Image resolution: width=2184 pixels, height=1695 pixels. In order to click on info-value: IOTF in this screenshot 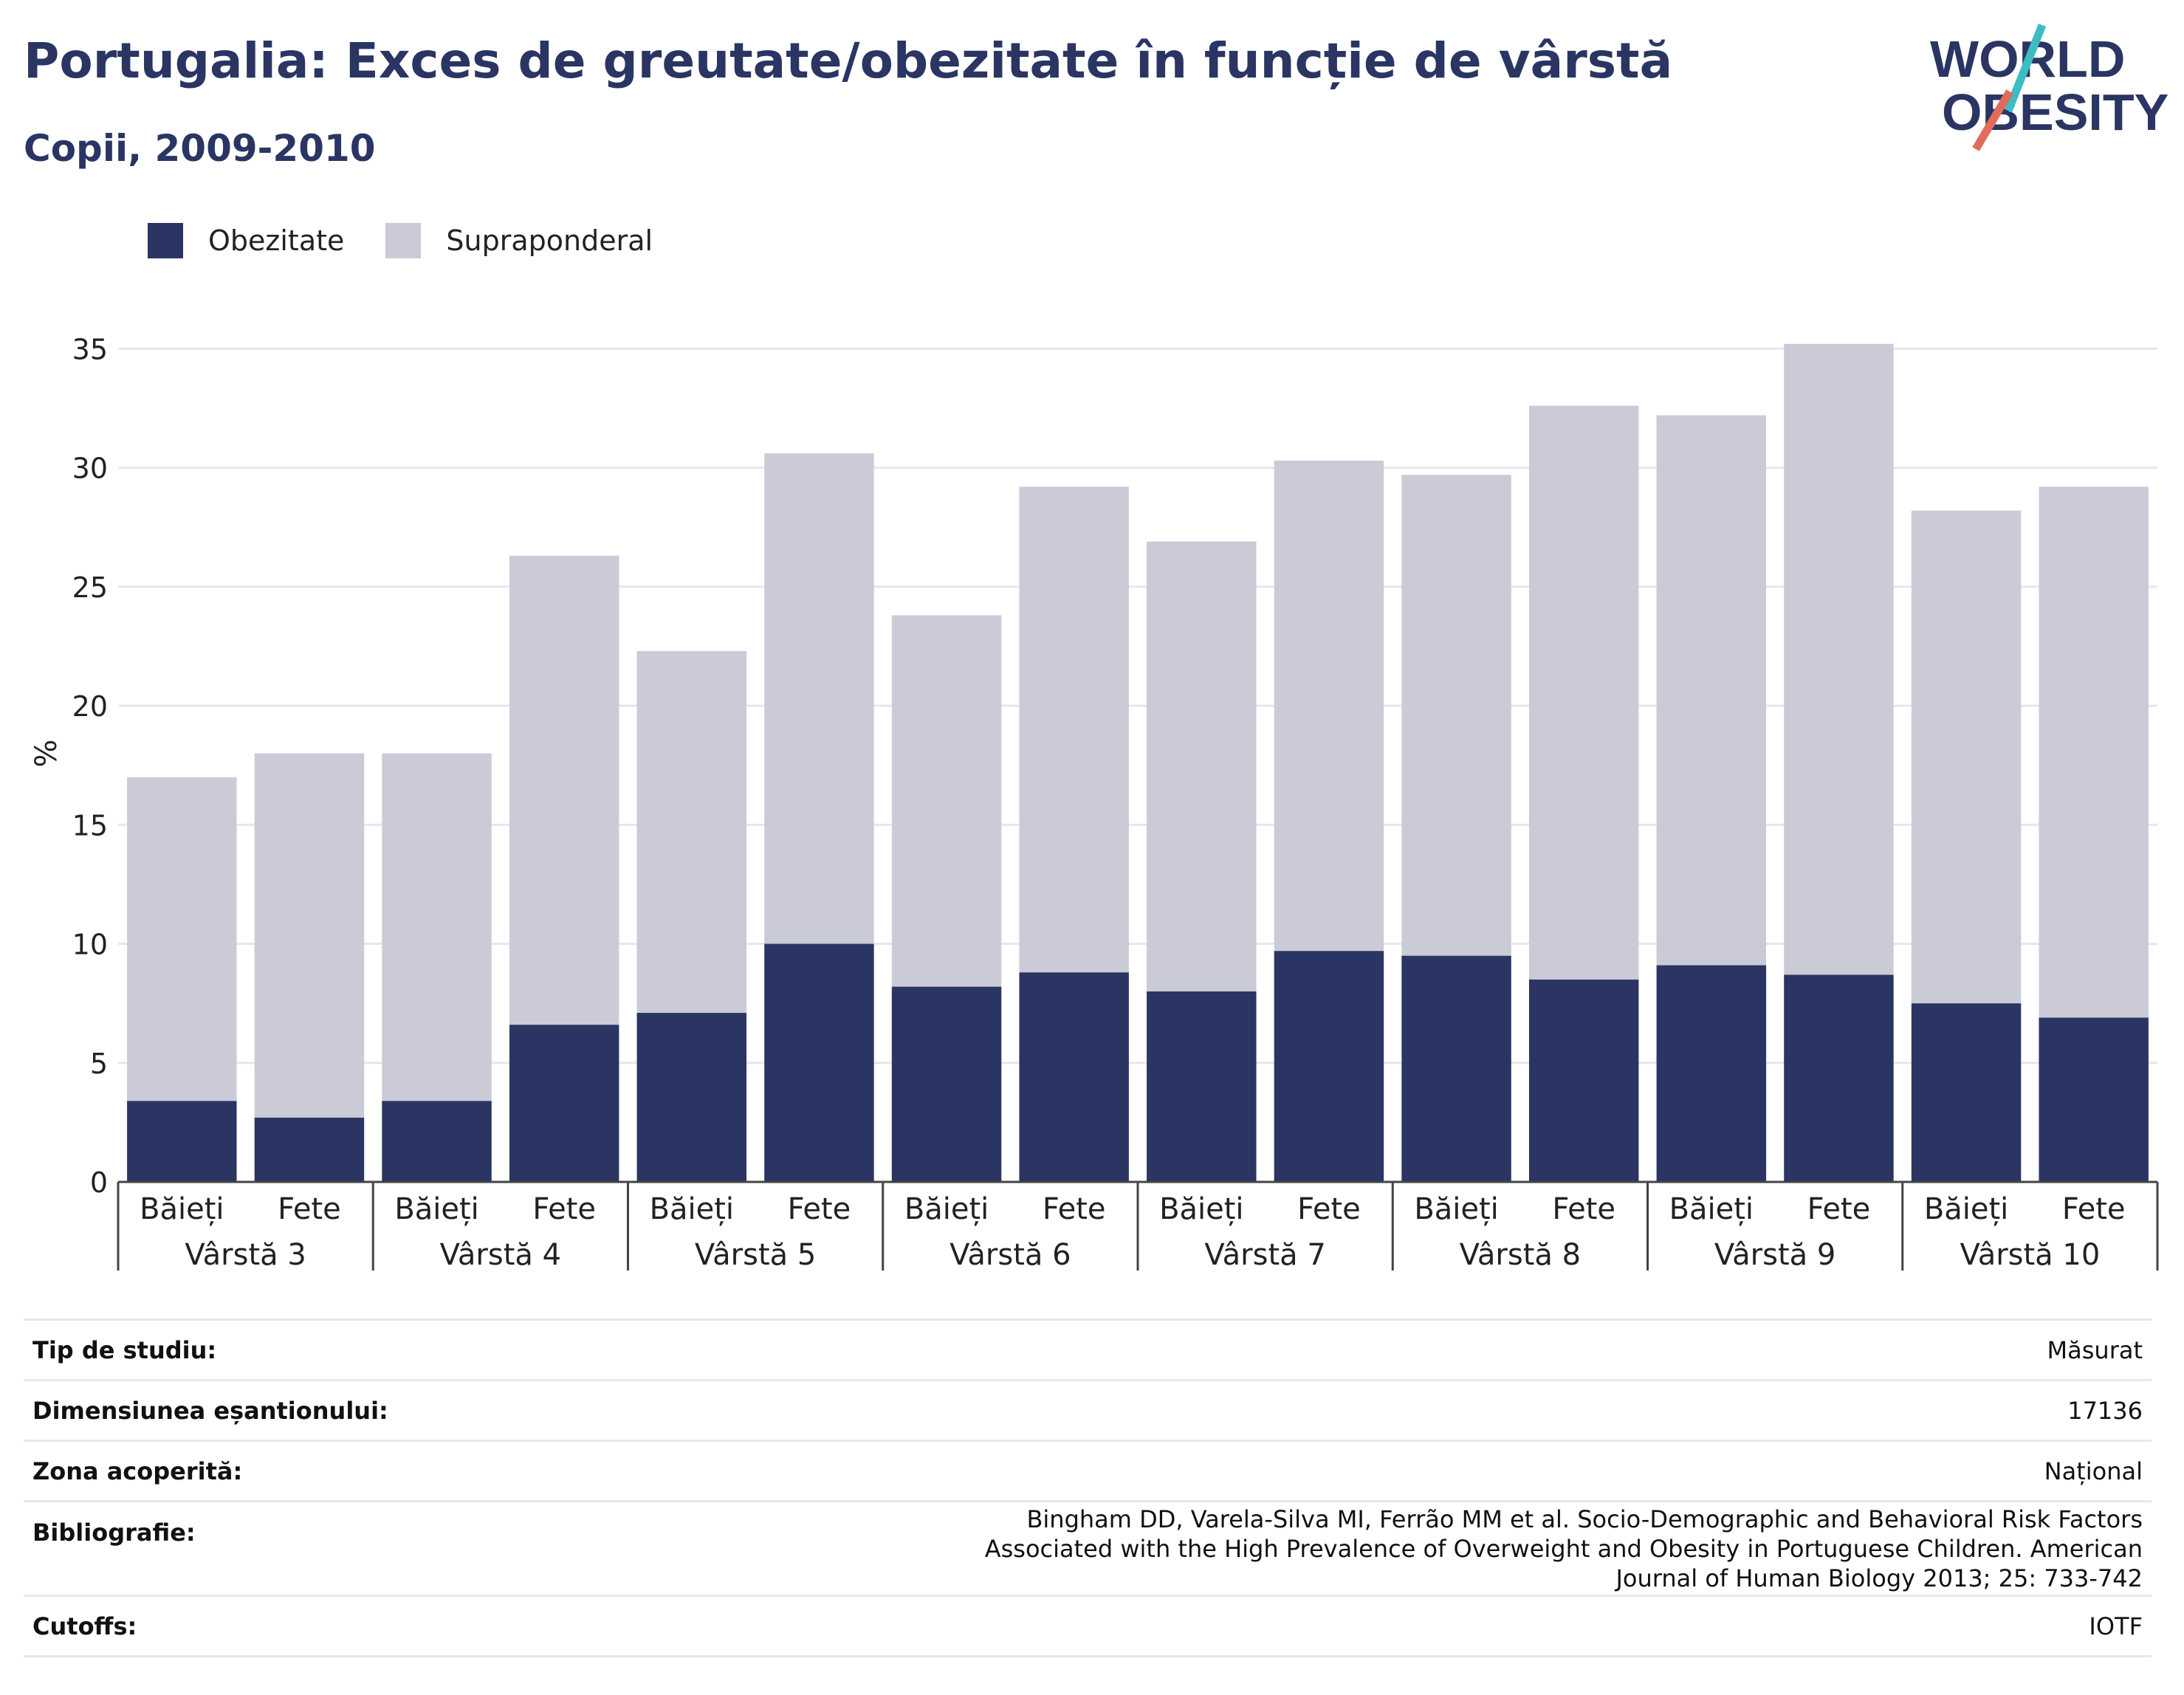, I will do `click(1274, 1626)`.